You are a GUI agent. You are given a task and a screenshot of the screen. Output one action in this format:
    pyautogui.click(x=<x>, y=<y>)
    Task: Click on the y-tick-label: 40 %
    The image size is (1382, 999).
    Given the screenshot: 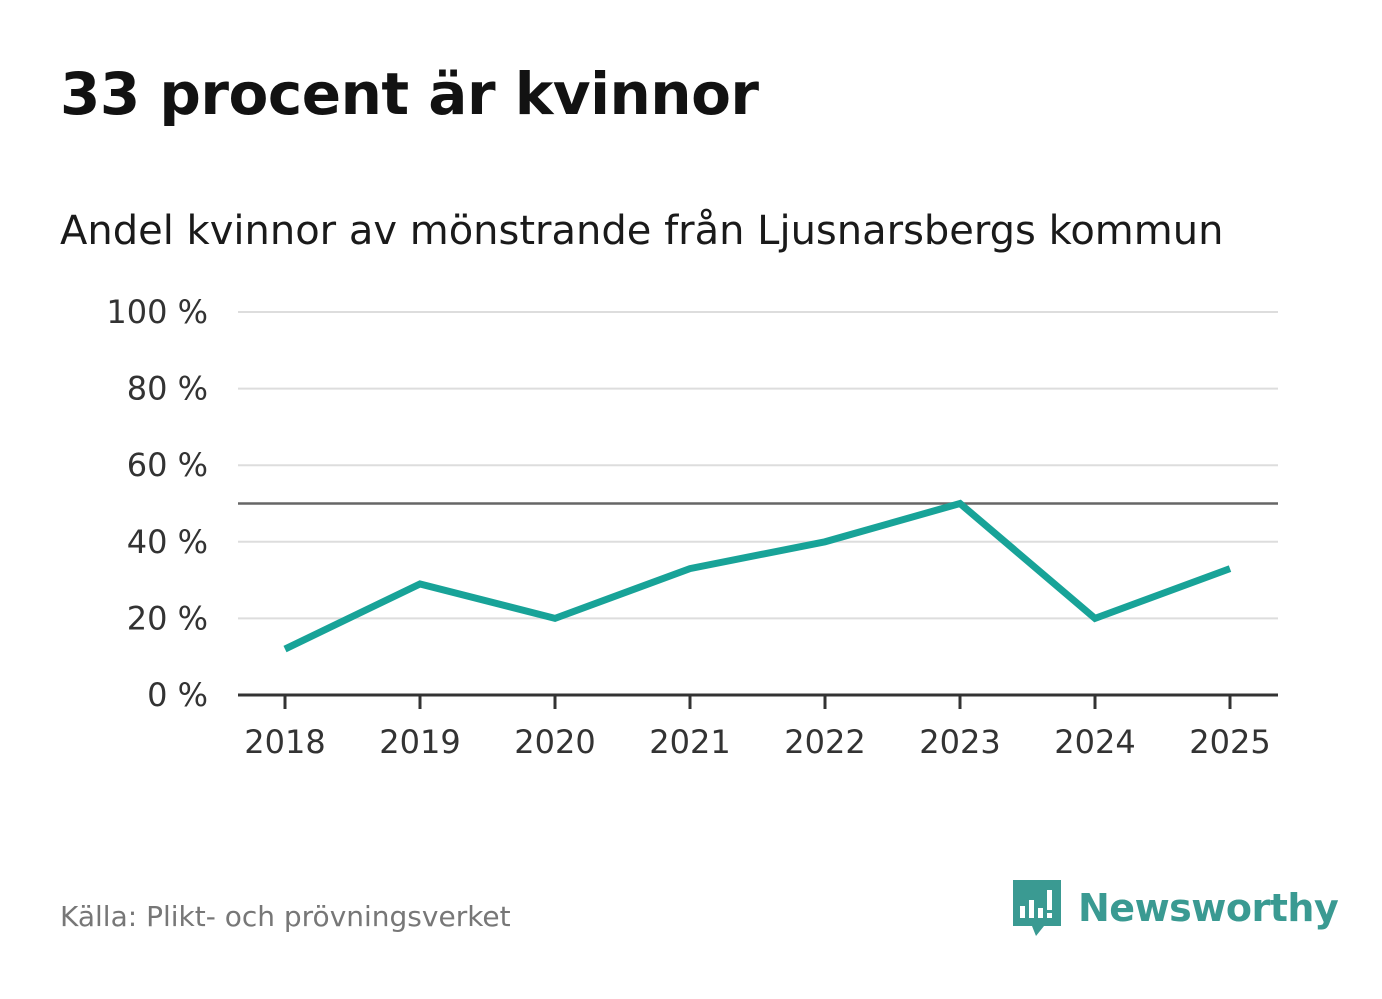 What is the action you would take?
    pyautogui.click(x=167, y=542)
    